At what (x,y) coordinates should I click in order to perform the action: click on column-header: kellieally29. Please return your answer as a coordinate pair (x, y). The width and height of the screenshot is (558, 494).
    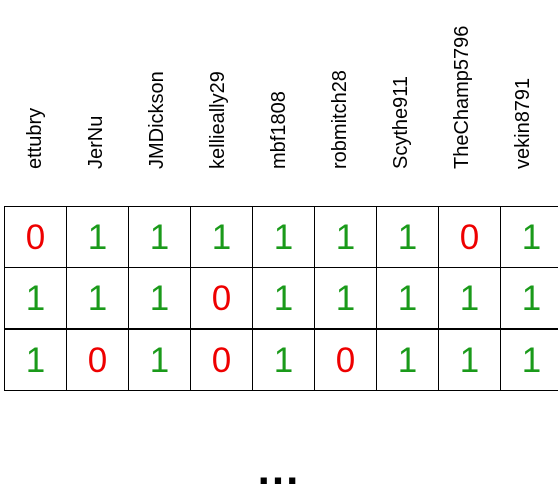
    Looking at the image, I should click on (217, 94).